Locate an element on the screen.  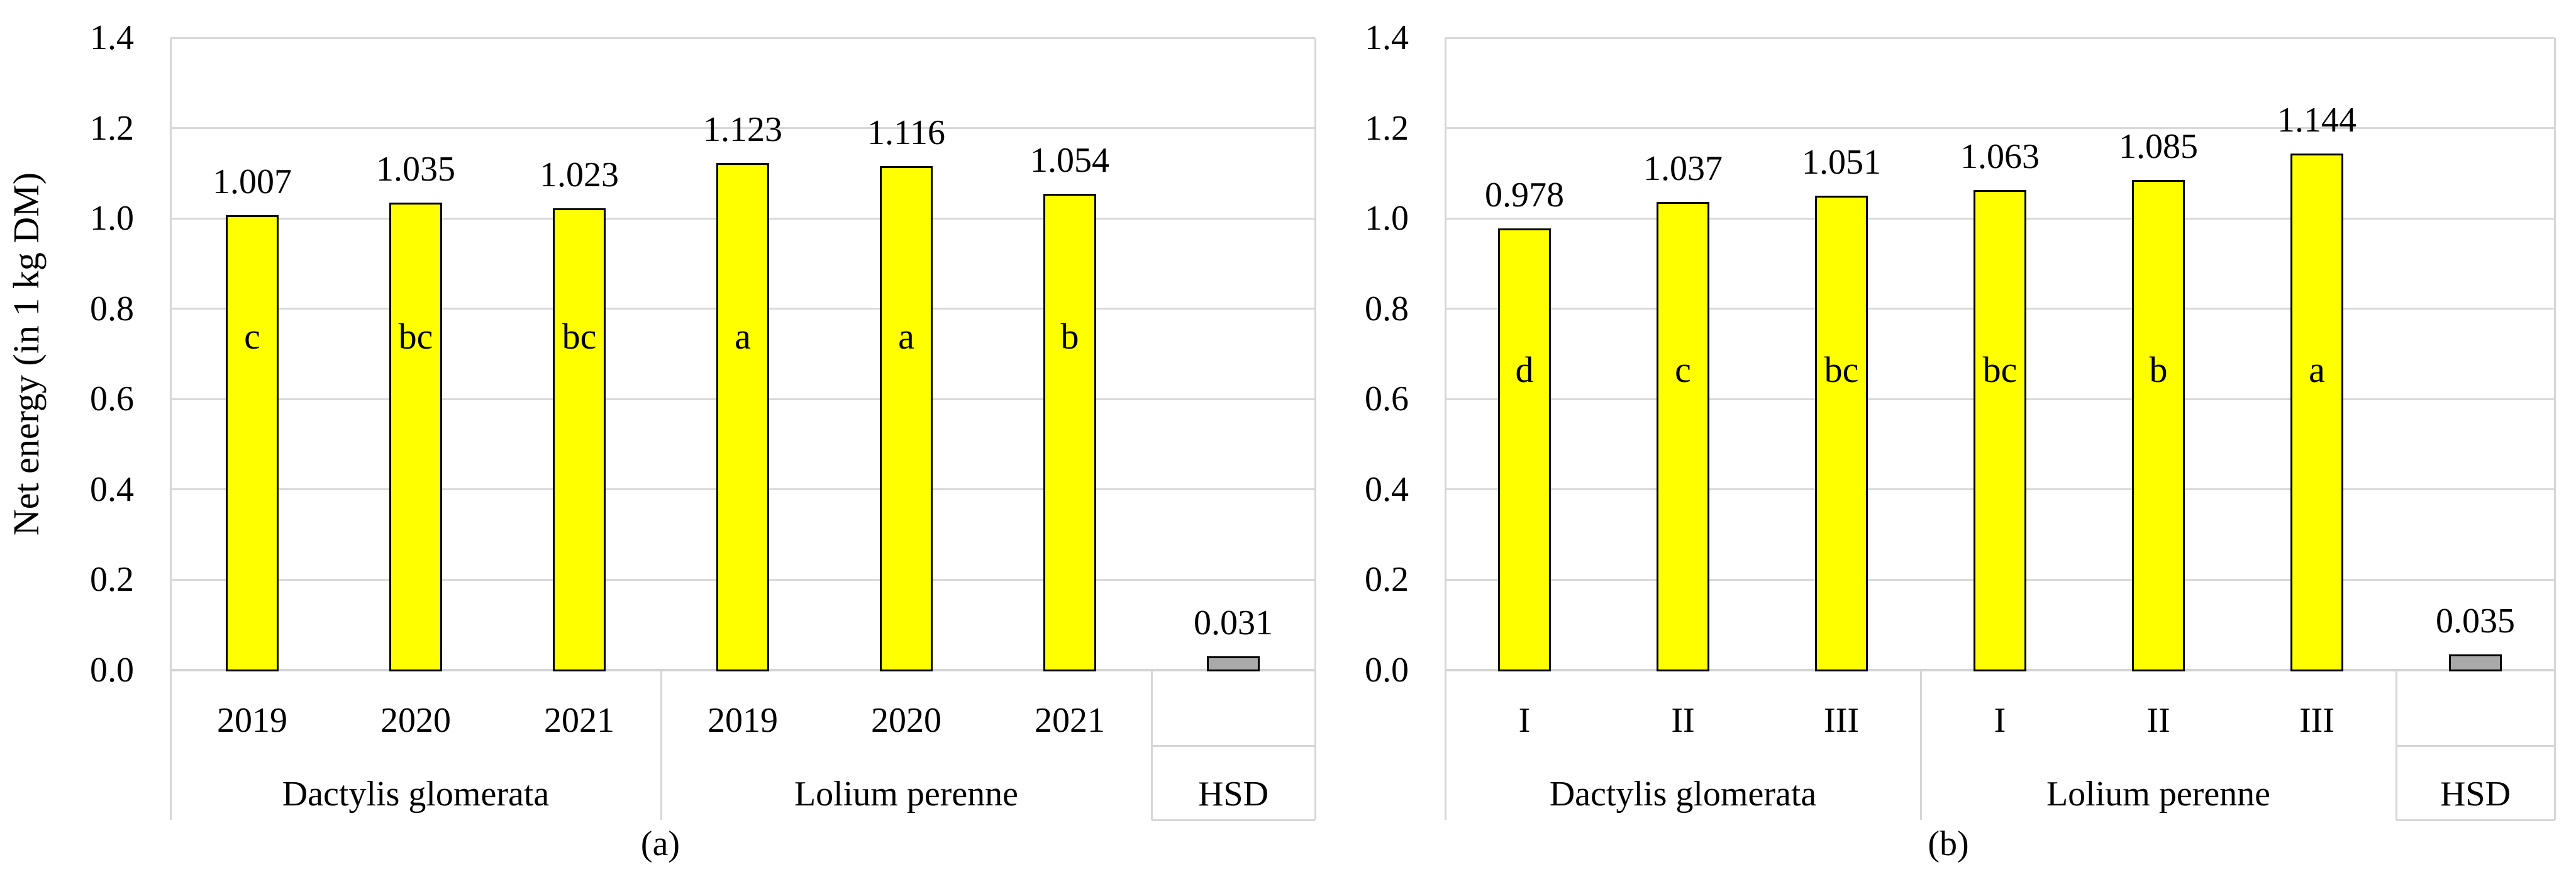
bar-value-label: 1.116 is located at coordinates (906, 132).